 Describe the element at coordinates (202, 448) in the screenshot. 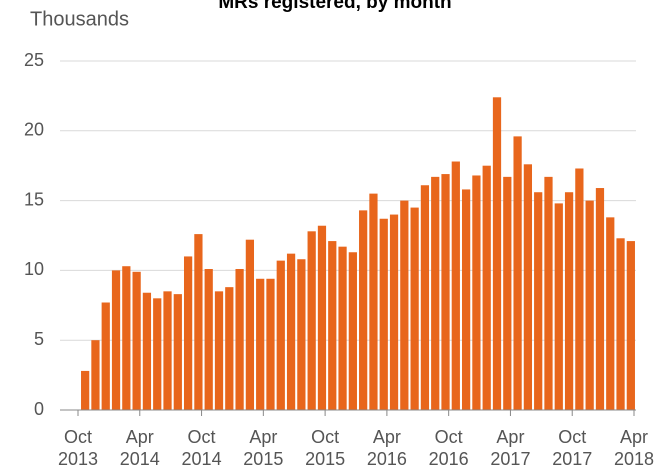

I see `x-tick-label: Oct 2014` at that location.